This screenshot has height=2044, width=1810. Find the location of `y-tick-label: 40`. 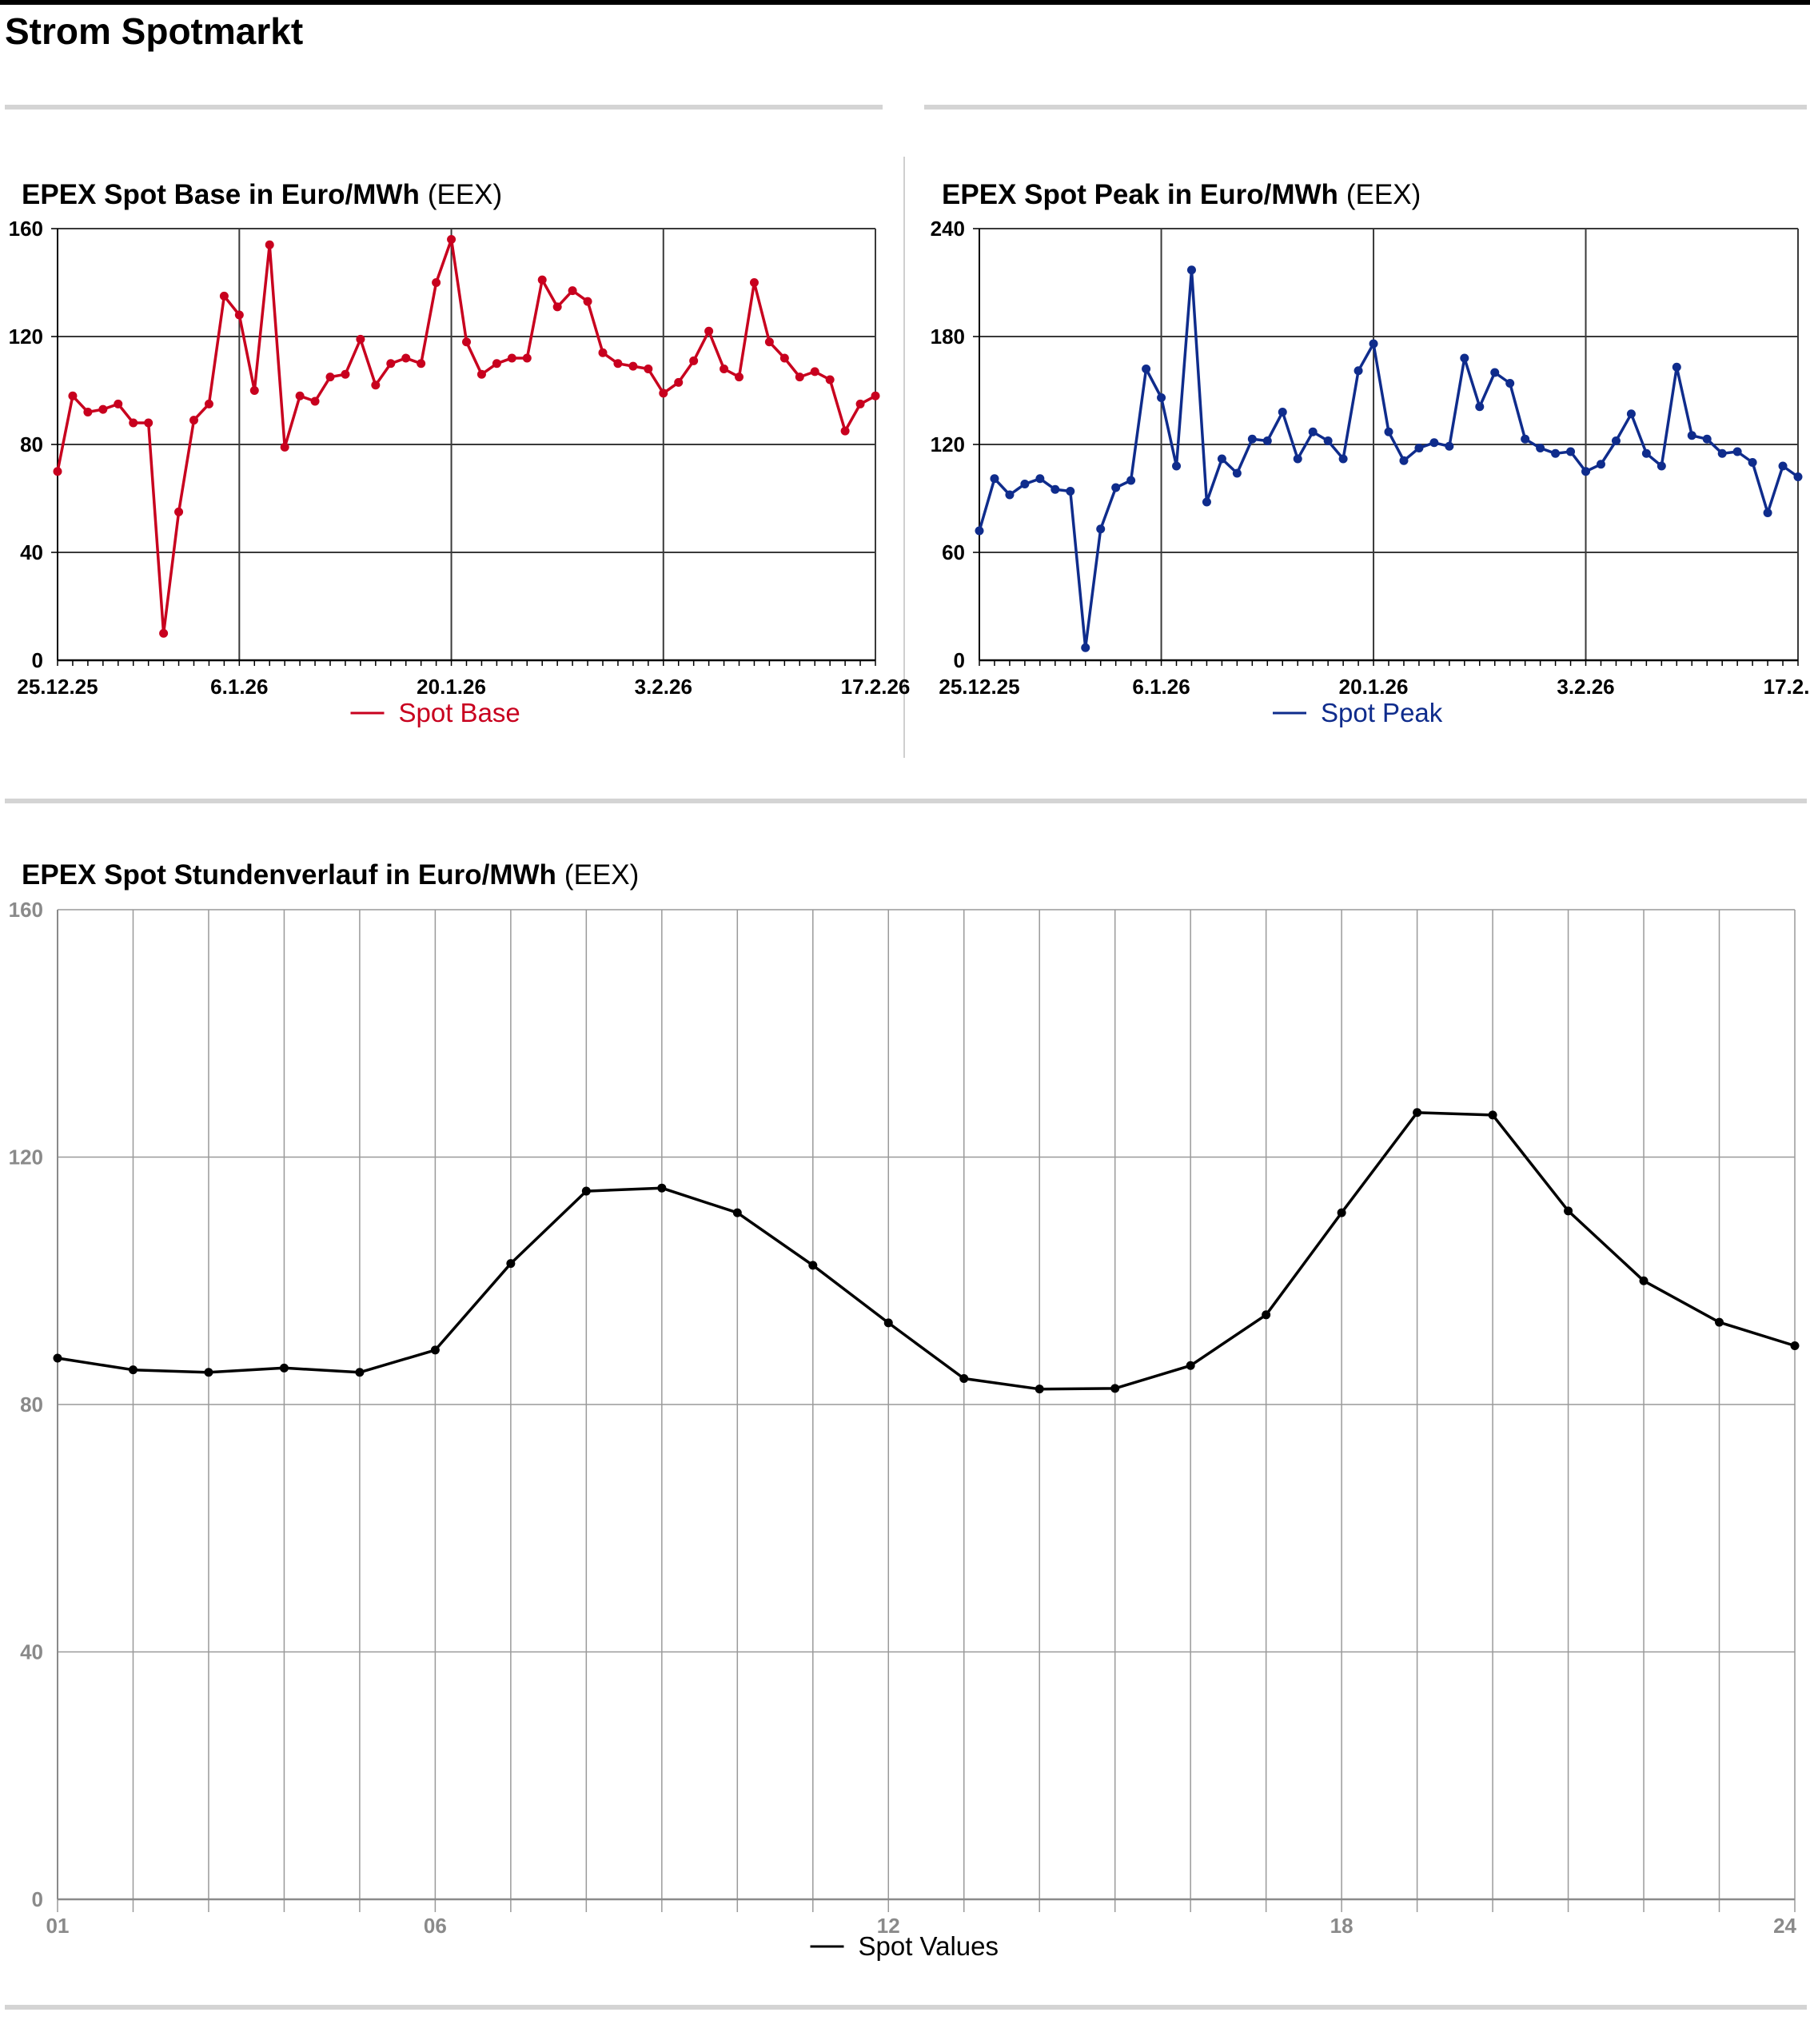

y-tick-label: 40 is located at coordinates (31, 1652).